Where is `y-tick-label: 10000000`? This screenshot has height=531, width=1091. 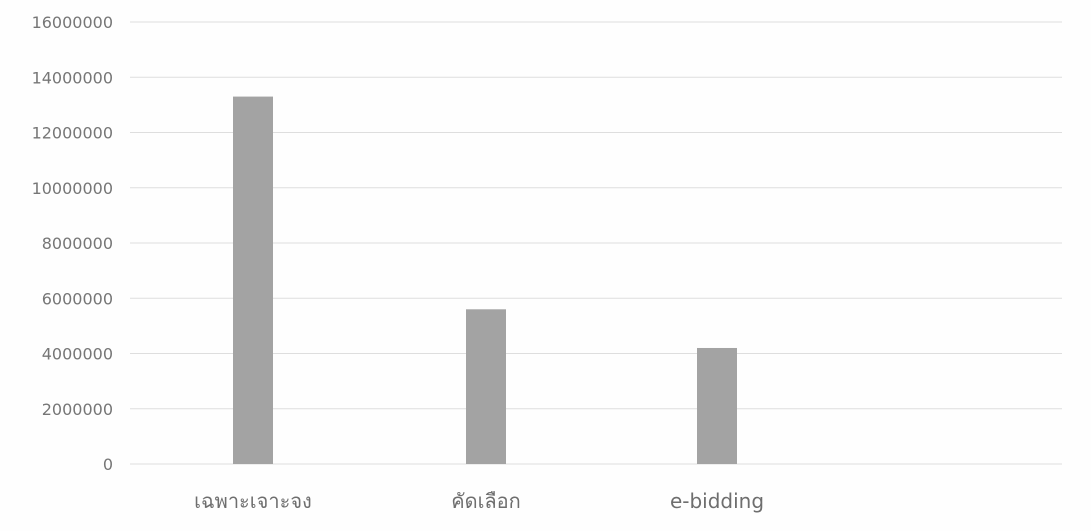
y-tick-label: 10000000 is located at coordinates (72, 188).